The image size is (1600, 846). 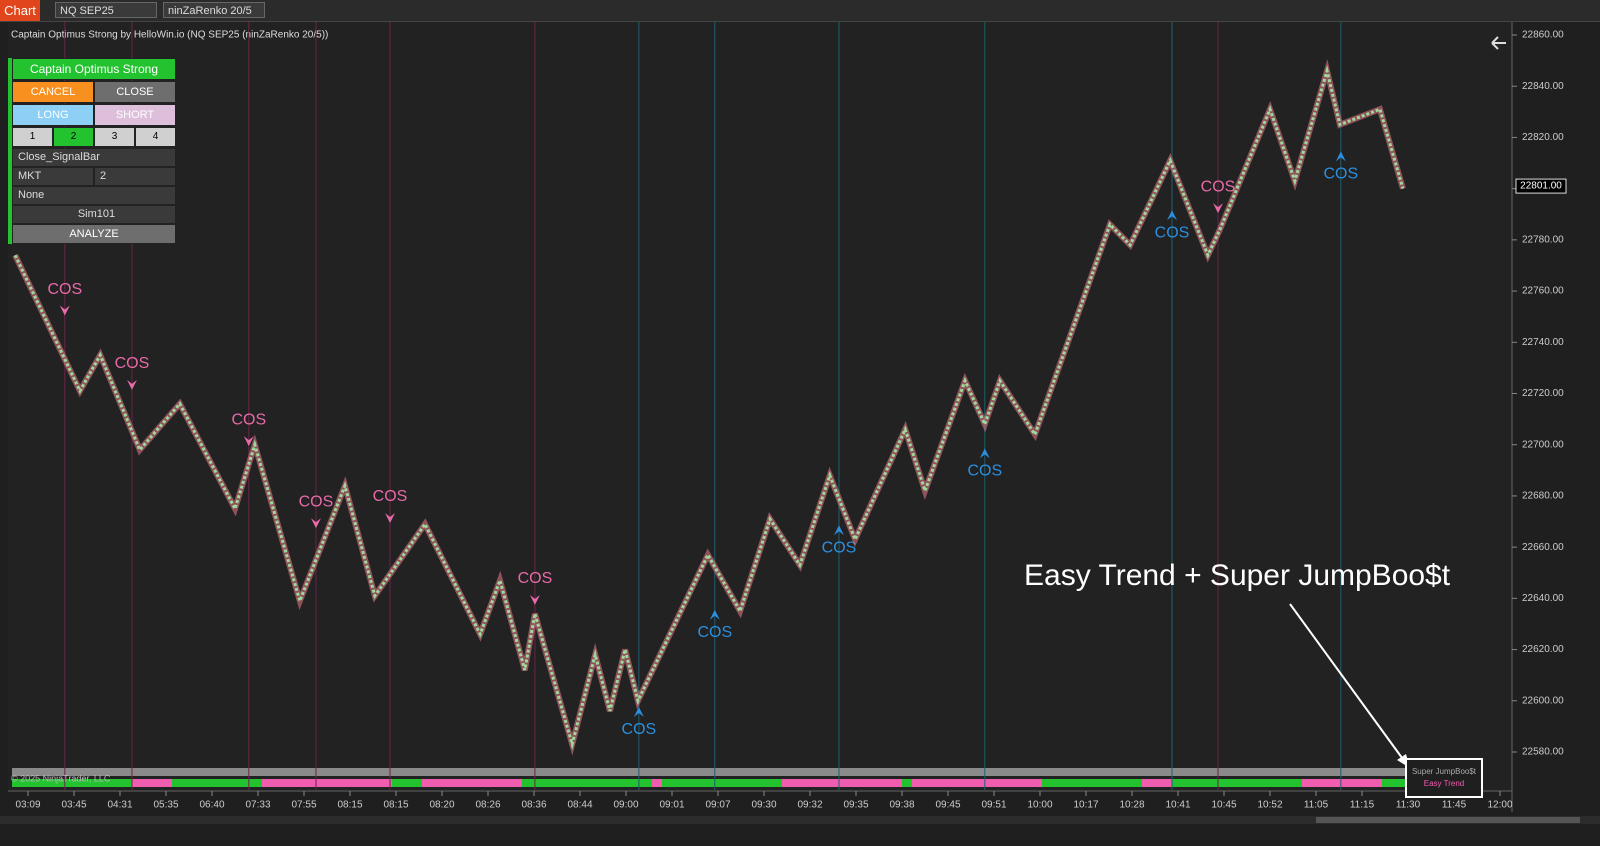 I want to click on short-button: SHORT, so click(x=135, y=115).